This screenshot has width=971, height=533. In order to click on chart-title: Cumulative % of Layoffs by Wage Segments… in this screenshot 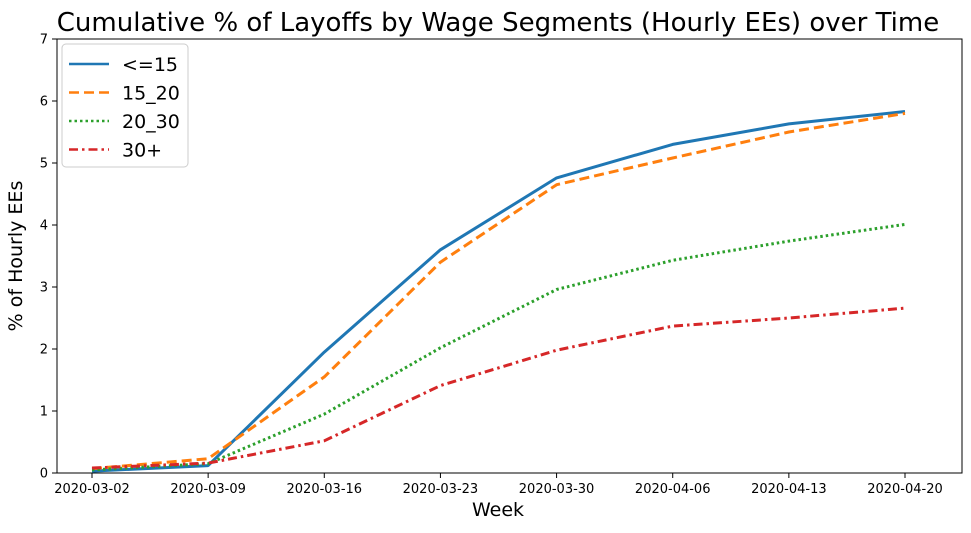, I will do `click(498, 23)`.